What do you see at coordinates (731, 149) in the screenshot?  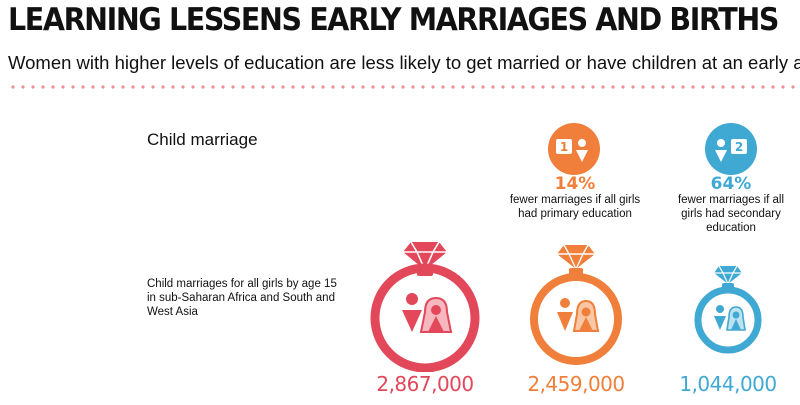 I see `secondary-education-badge-icon: 2` at bounding box center [731, 149].